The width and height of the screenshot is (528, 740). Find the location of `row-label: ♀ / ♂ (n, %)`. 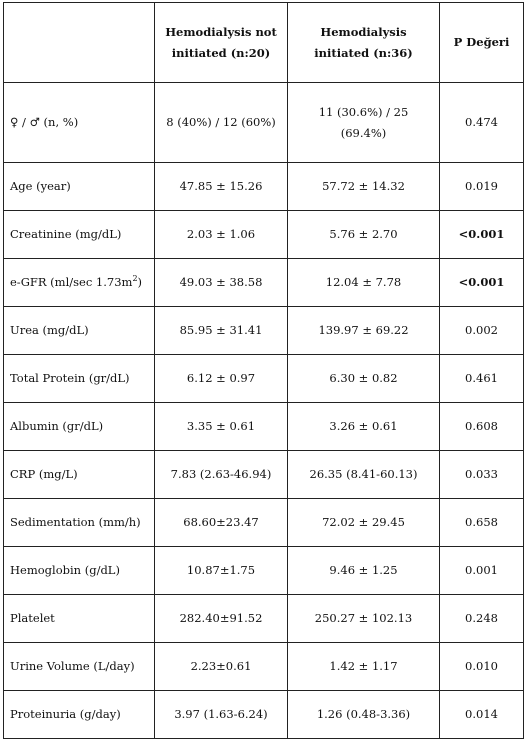

row-label: ♀ / ♂ (n, %) is located at coordinates (79, 122).